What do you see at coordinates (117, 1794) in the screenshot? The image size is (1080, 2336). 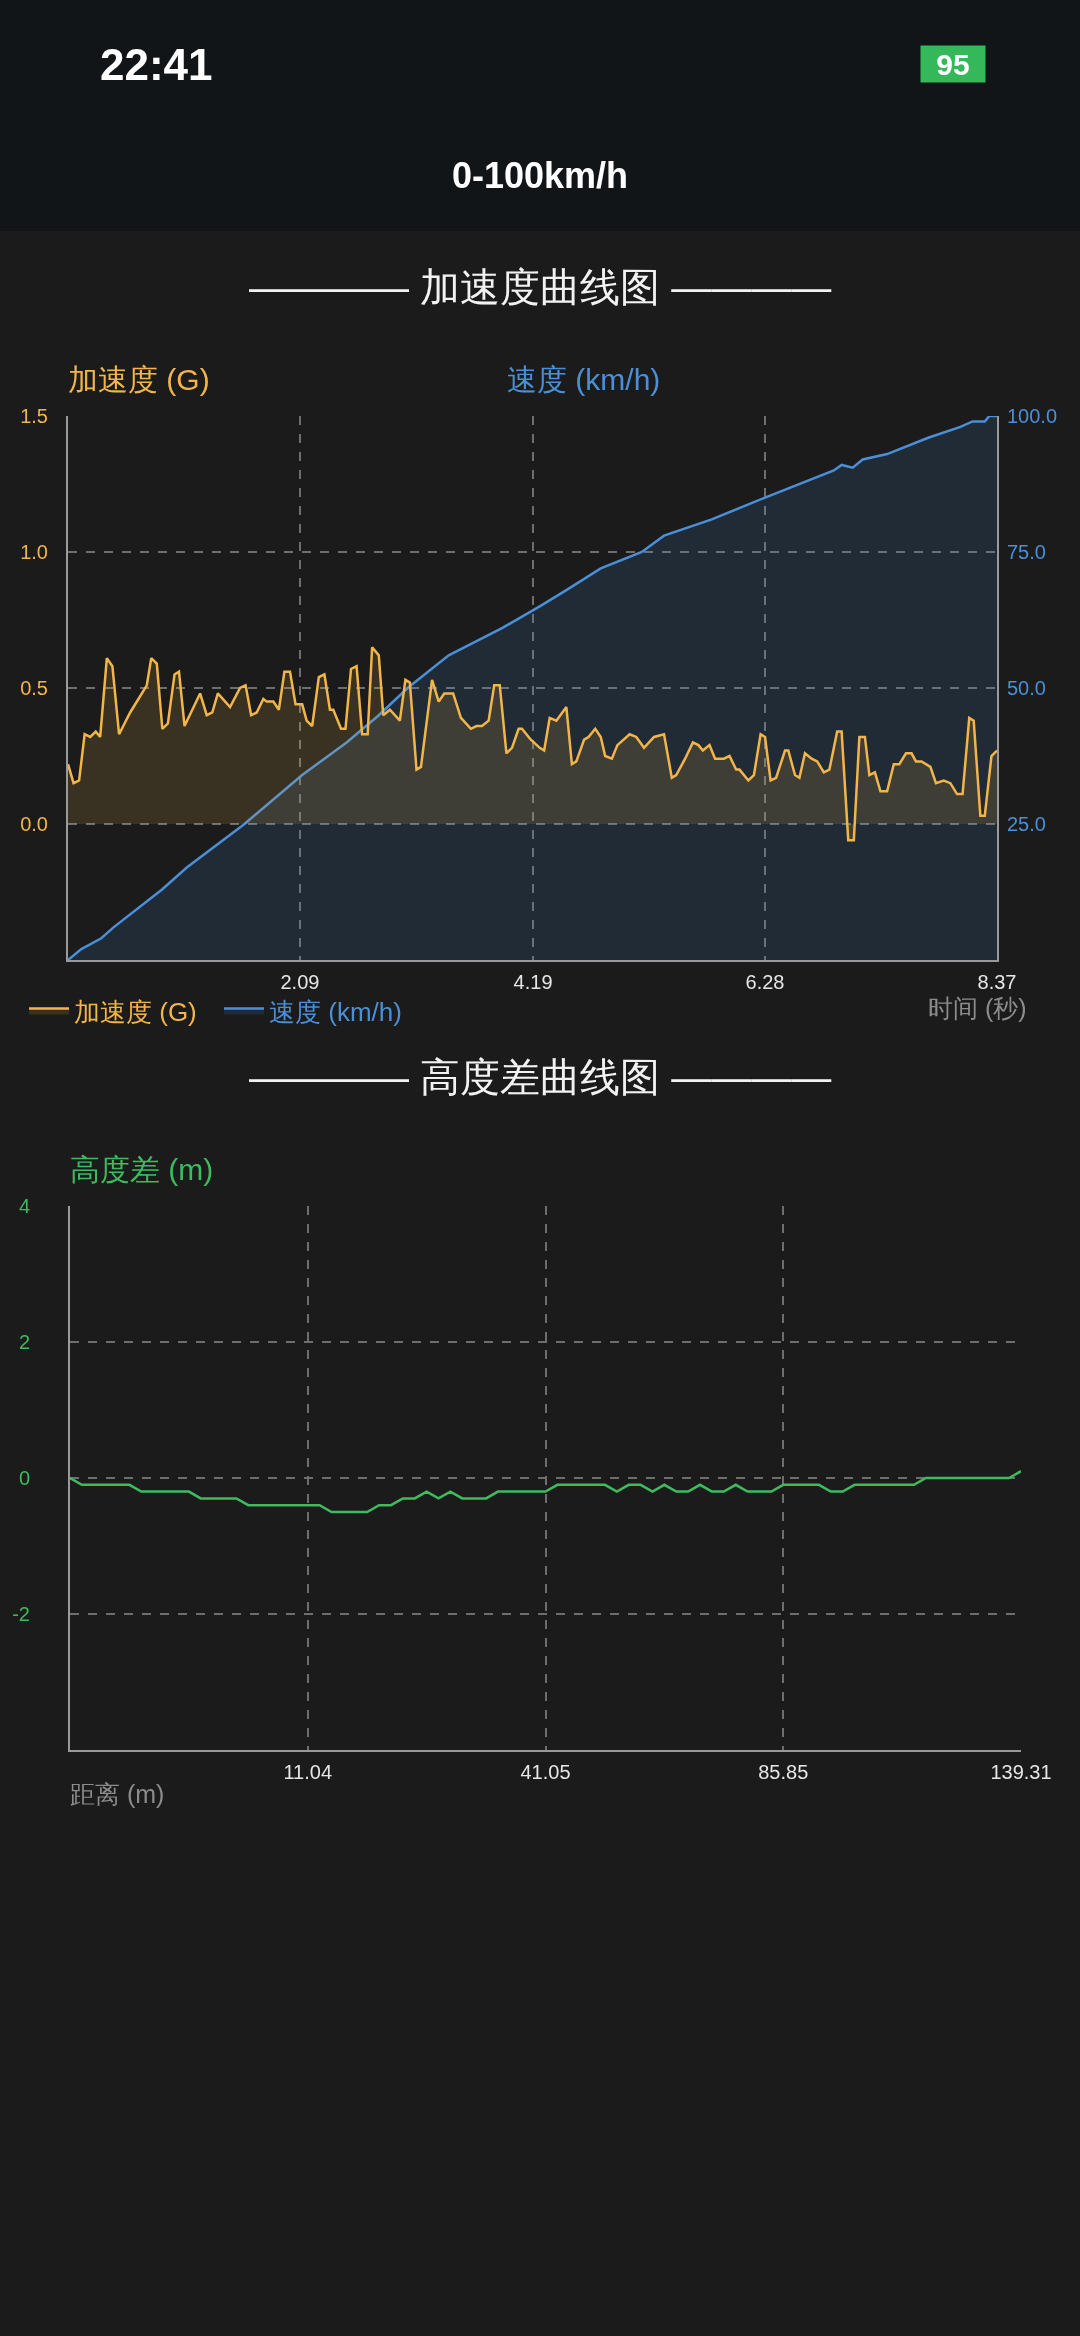 I see `x-axis-title: 距离 (m)` at bounding box center [117, 1794].